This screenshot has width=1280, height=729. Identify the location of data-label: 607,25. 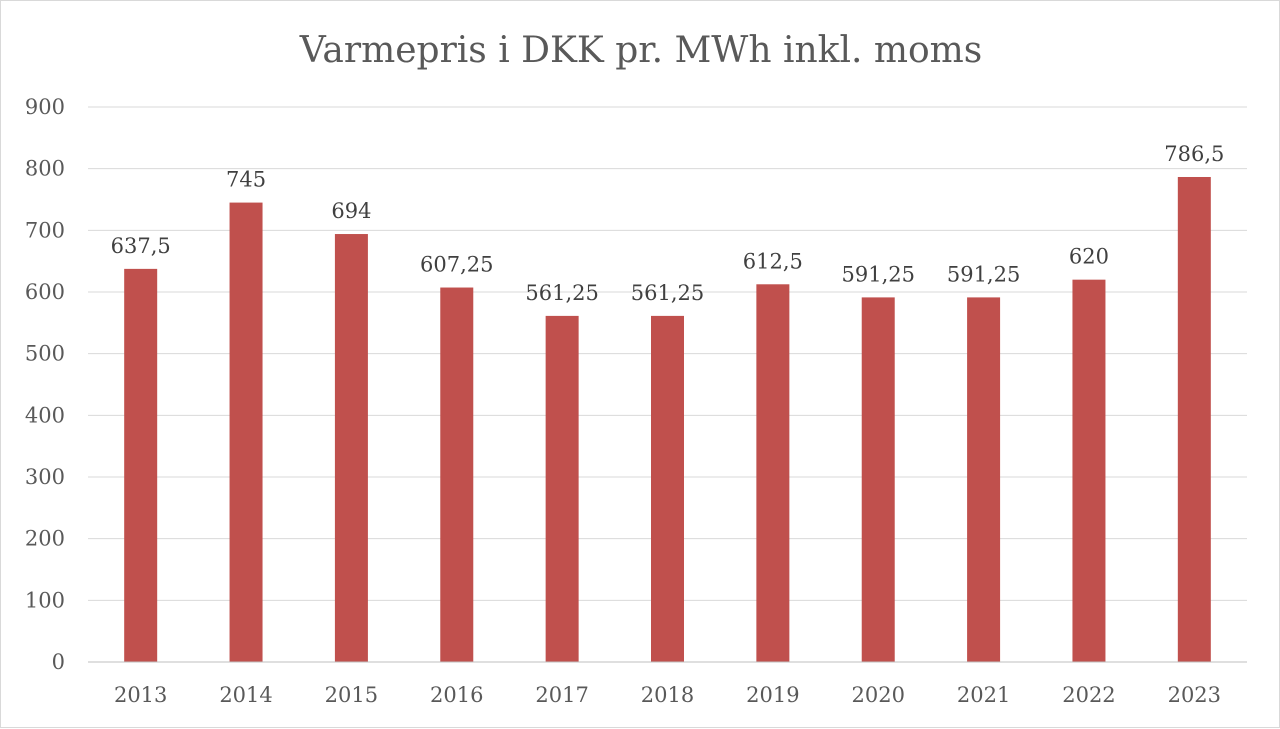
(456, 265).